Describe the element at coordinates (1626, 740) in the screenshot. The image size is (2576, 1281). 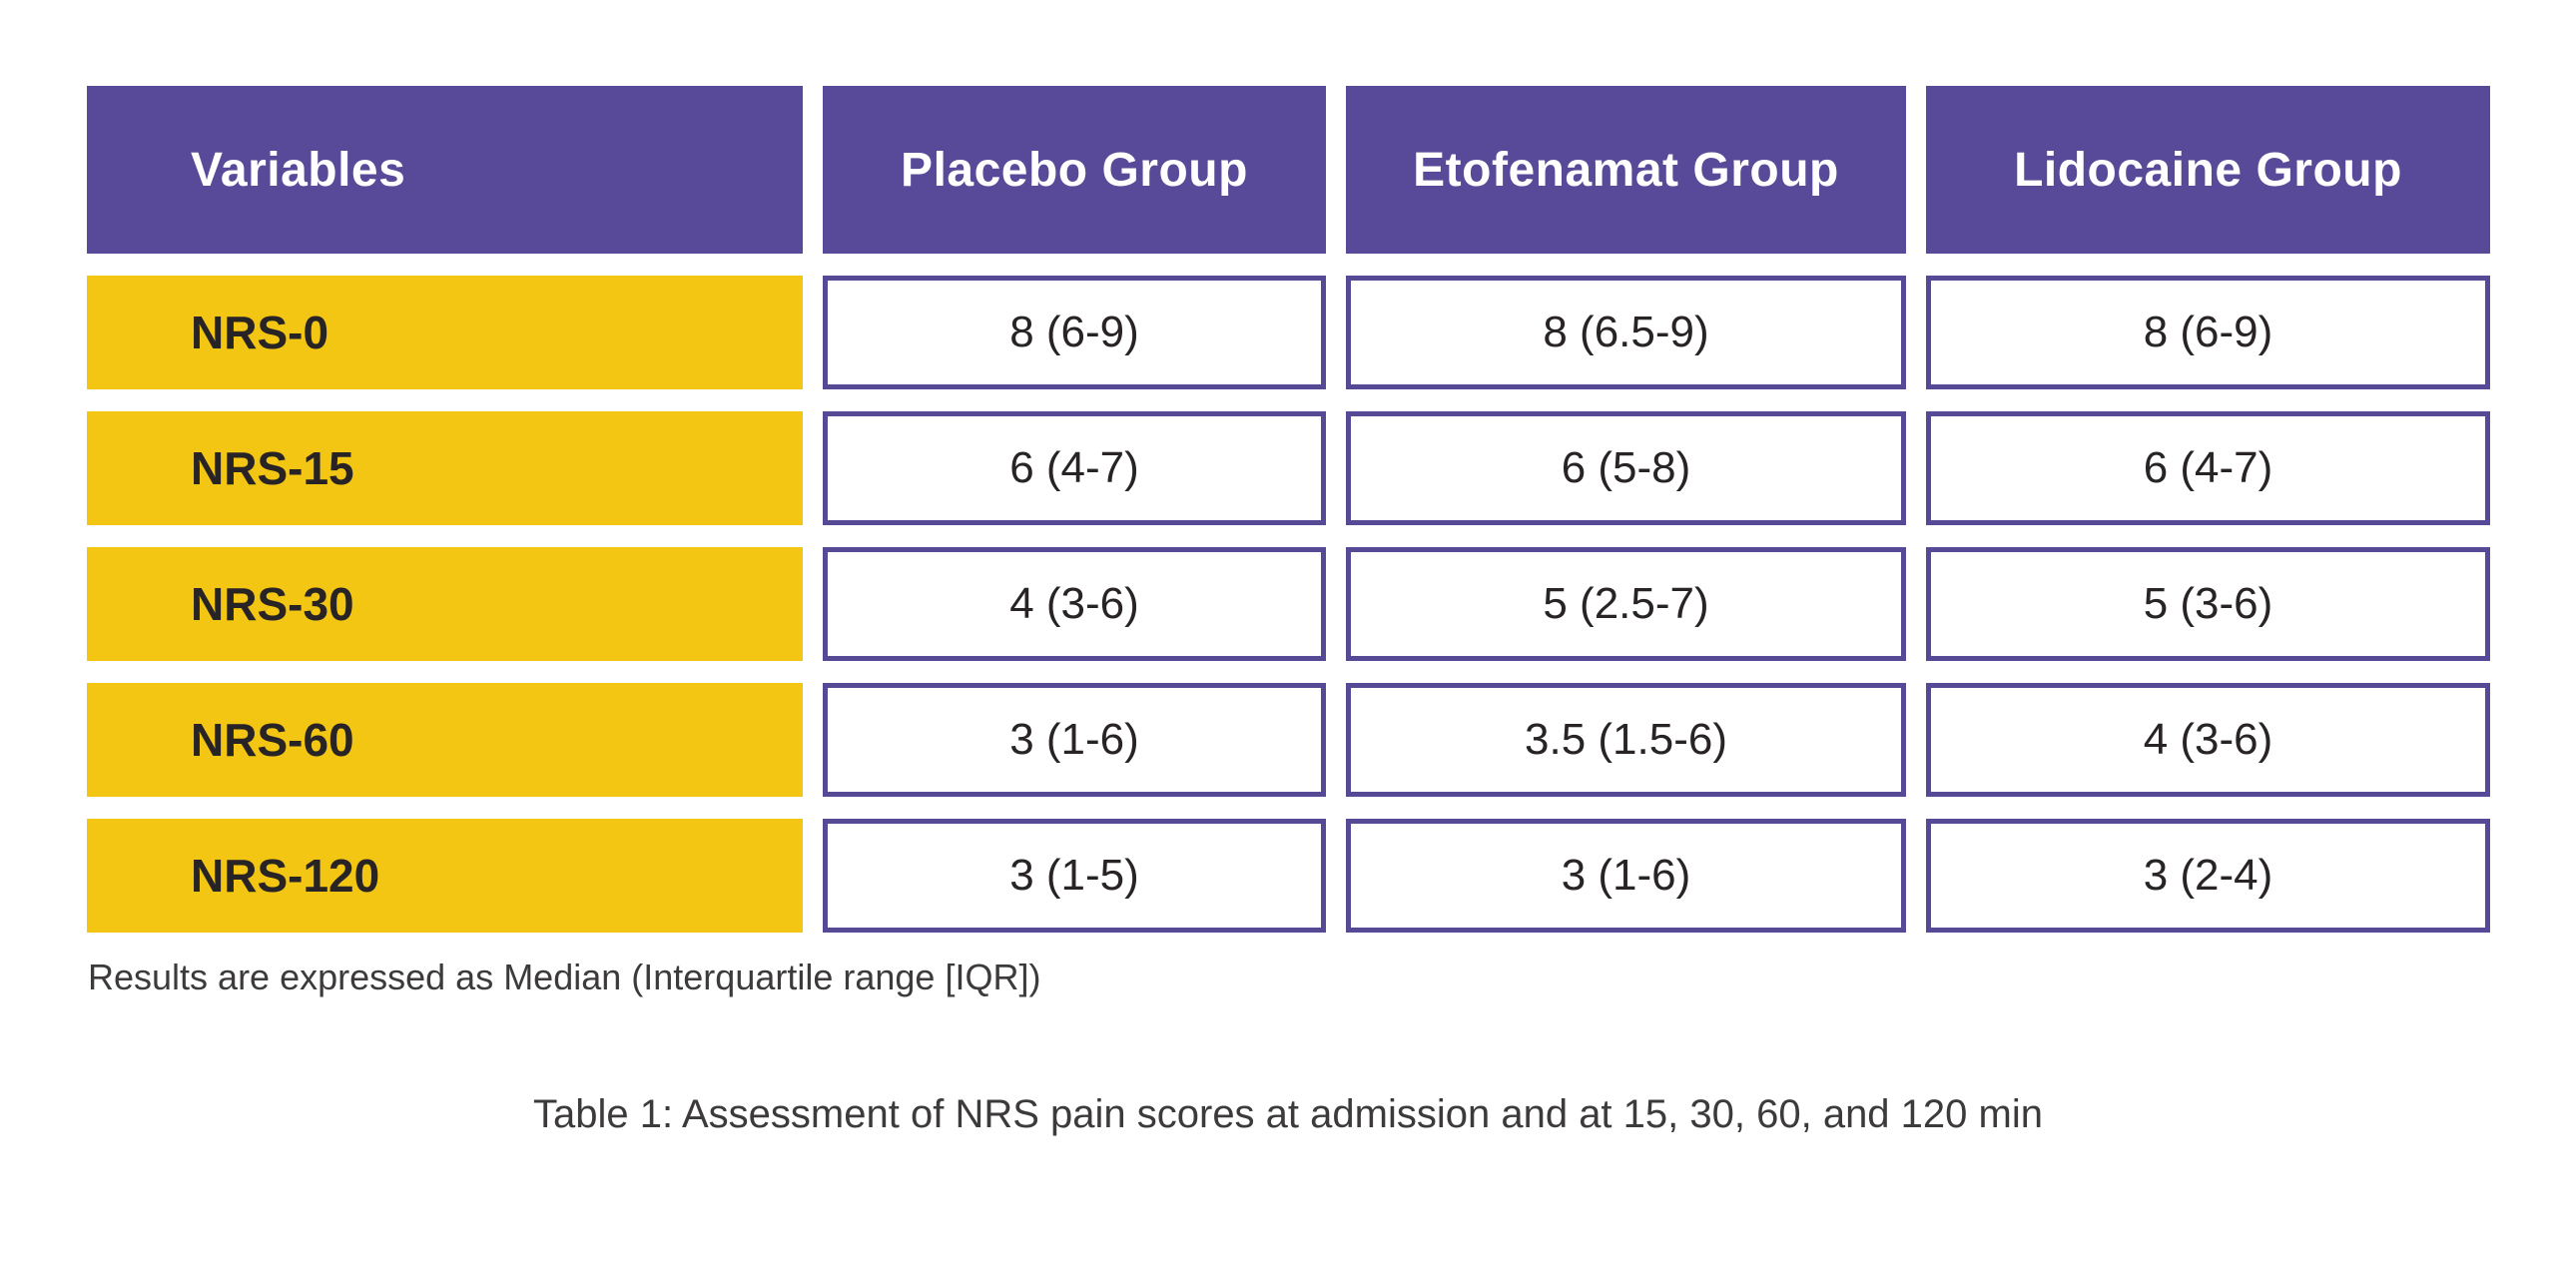
I see `cell-nrs-60-etofenamat: 3.5 (1.5-6)` at that location.